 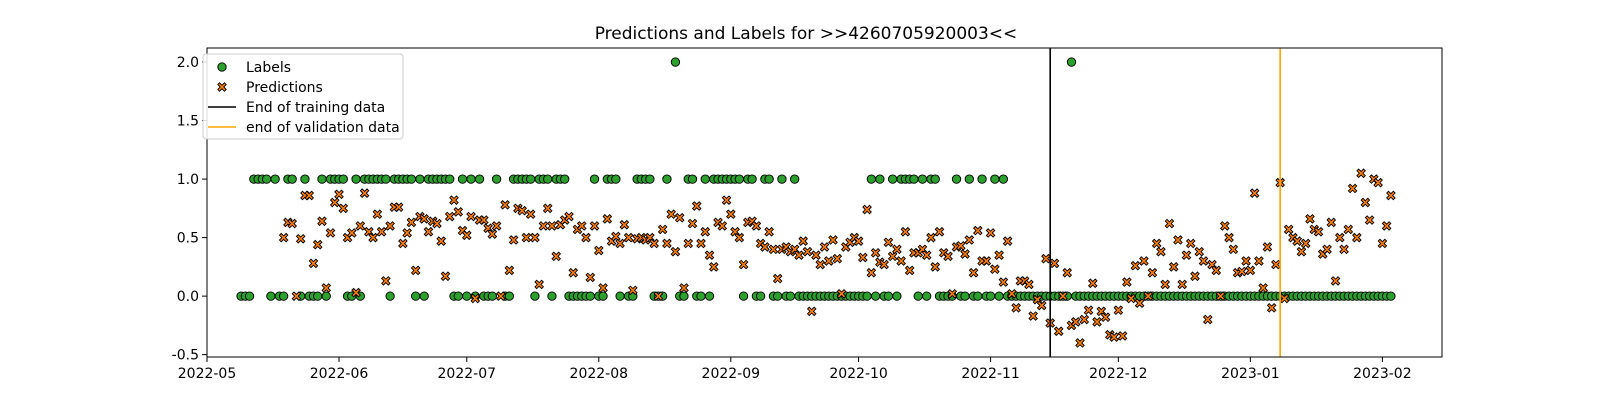 I want to click on x-tick-label: 2022-10, so click(x=858, y=374).